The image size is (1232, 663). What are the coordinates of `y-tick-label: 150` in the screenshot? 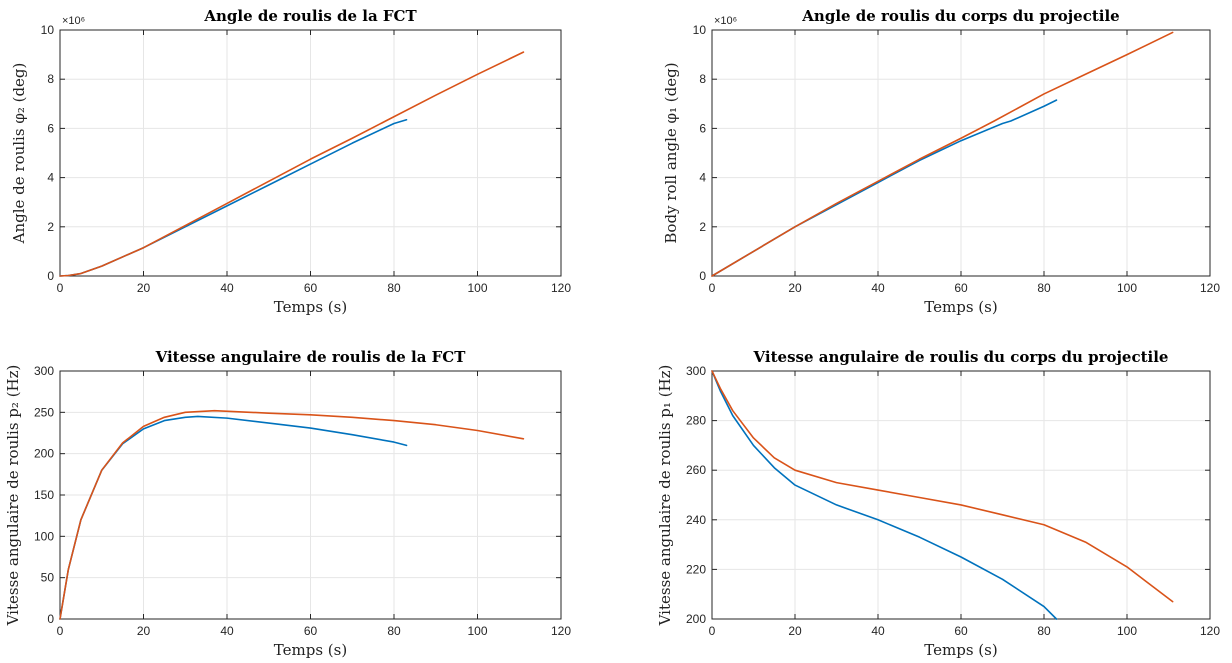 It's located at (44, 495).